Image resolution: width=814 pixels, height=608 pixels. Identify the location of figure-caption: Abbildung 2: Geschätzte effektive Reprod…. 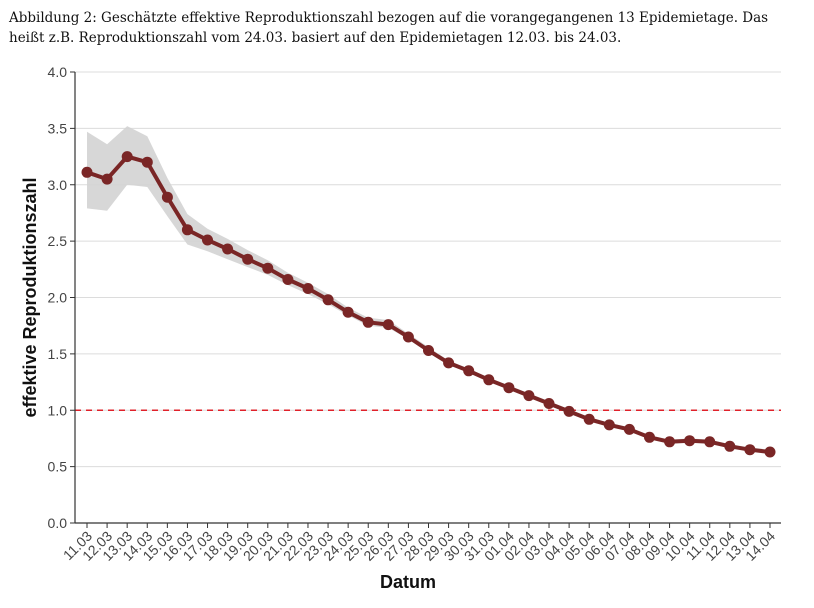
(407, 28).